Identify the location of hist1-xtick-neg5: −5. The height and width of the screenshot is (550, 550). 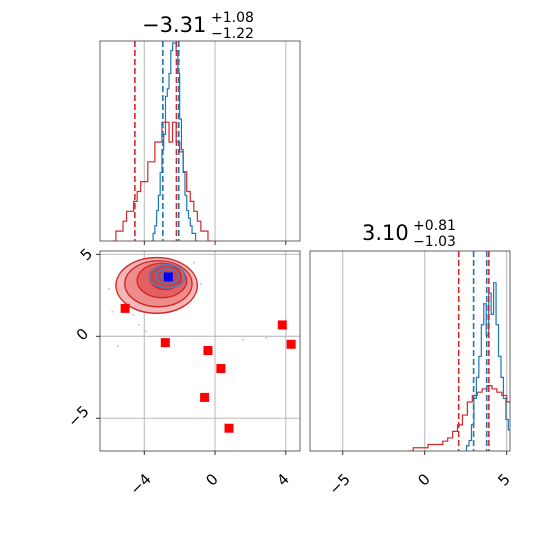
(339, 484).